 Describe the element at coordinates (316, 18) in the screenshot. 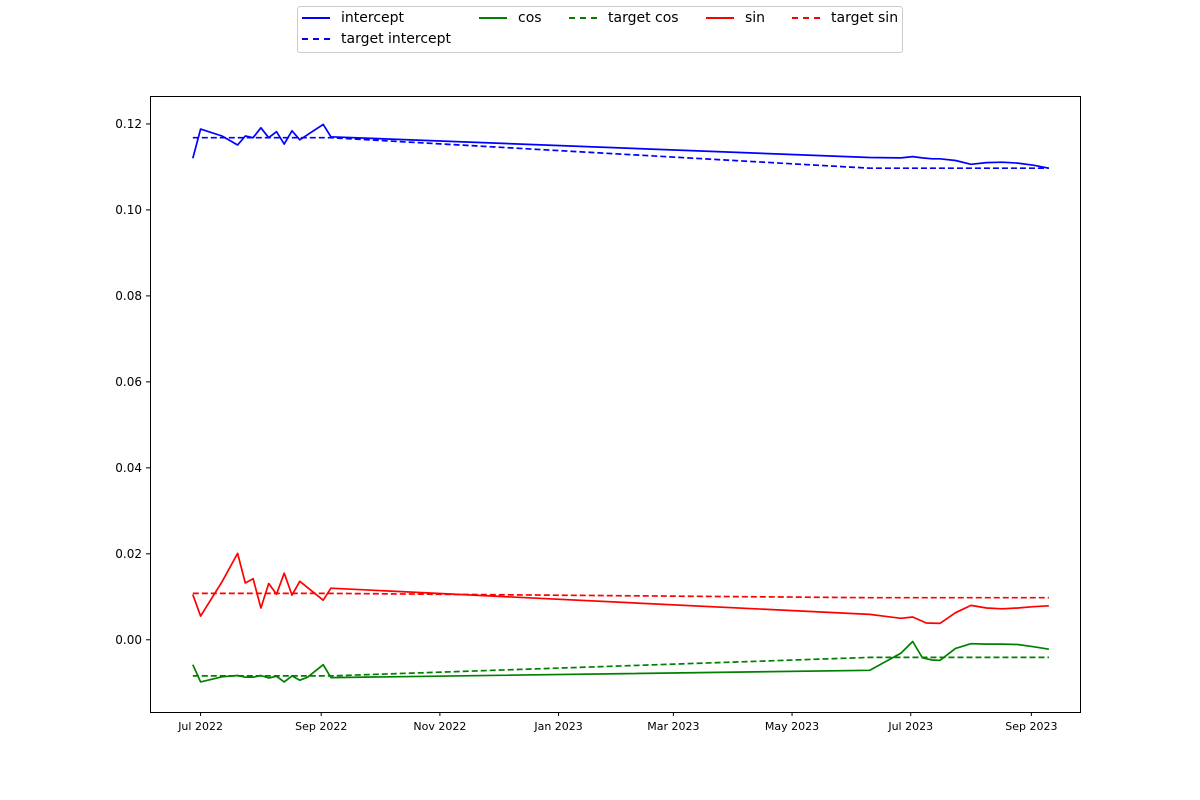

I see `legend-swatch-intercept` at that location.